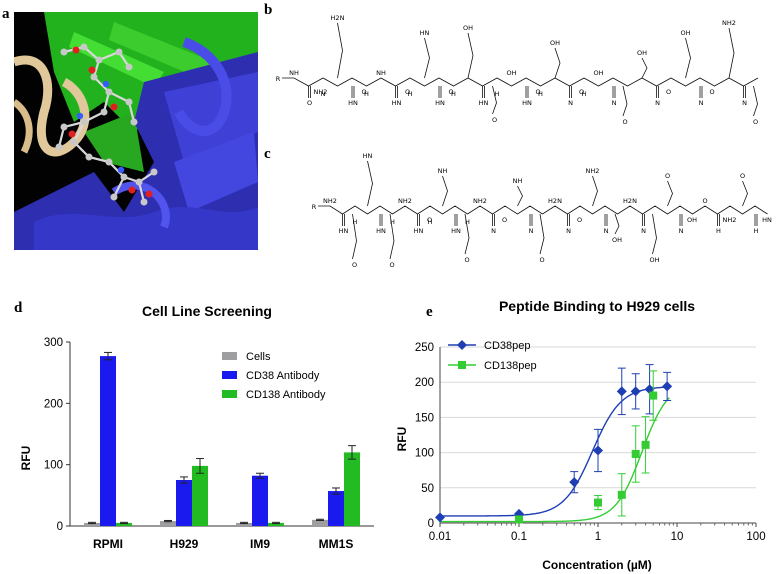  Describe the element at coordinates (402, 439) in the screenshot. I see `chart-e-ylabel: RFU` at that location.